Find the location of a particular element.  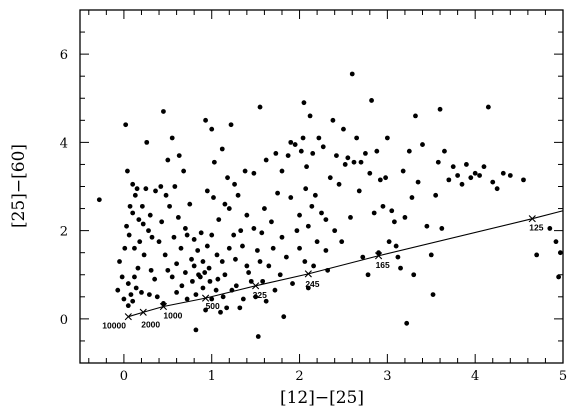

temperature-label: 1000 is located at coordinates (172, 316).